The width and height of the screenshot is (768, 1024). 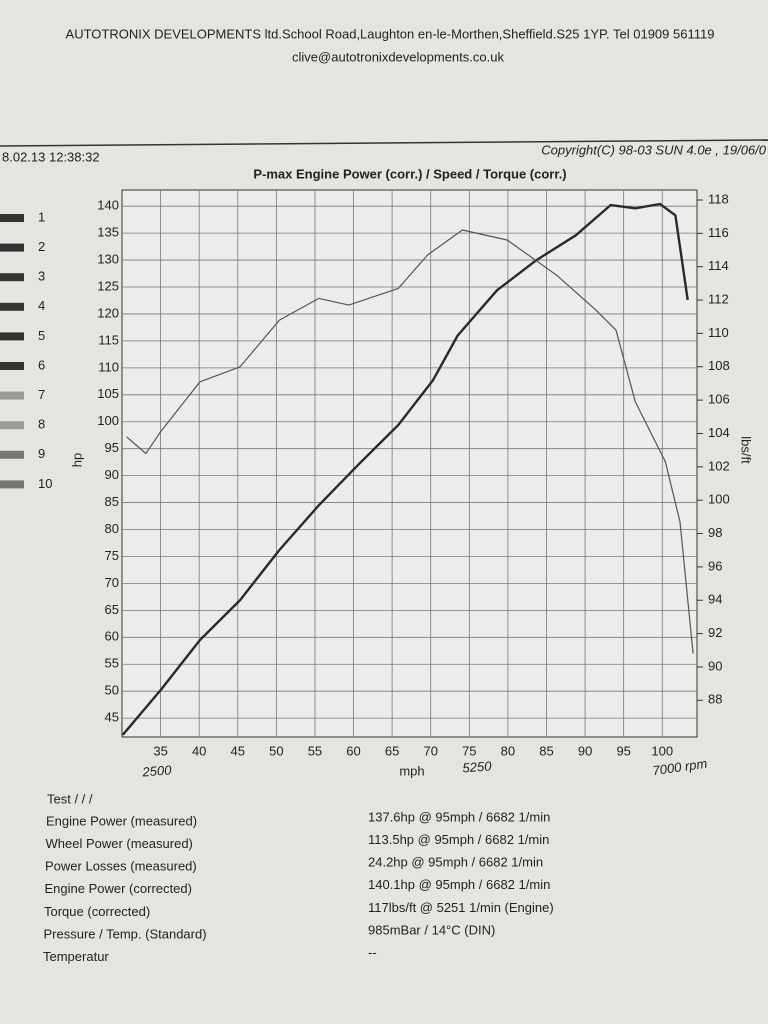 I want to click on y-tick-label: 70, so click(x=112, y=582).